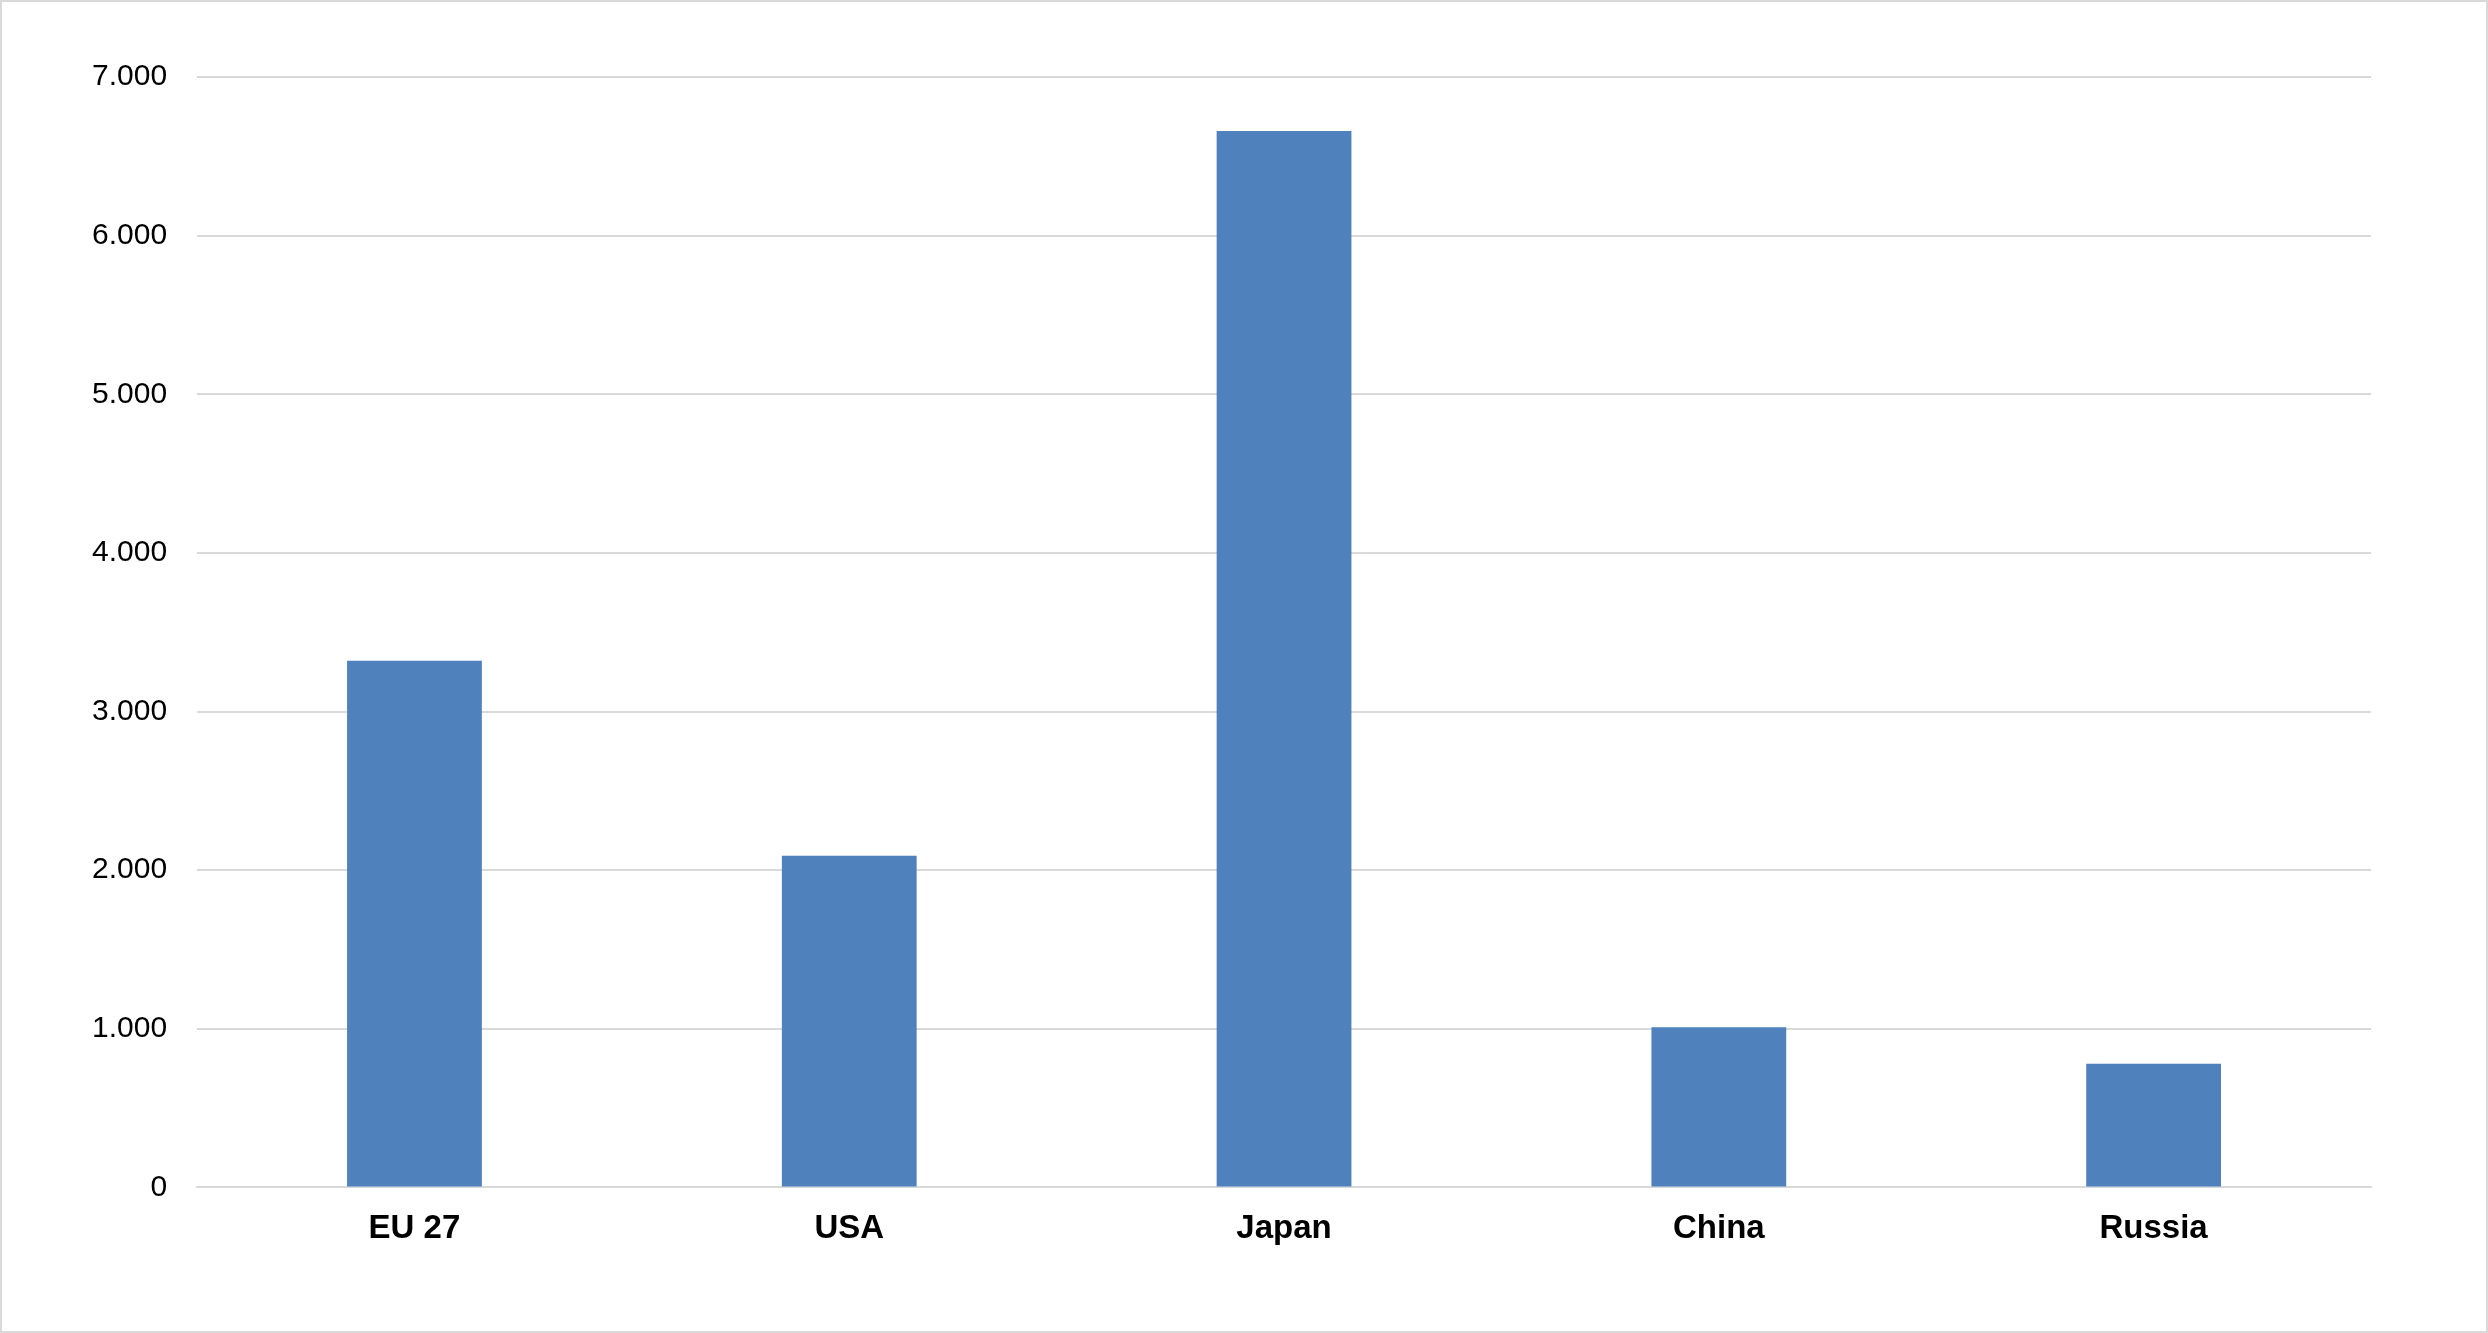  Describe the element at coordinates (130, 868) in the screenshot. I see `y-tick-label: 2.000` at that location.